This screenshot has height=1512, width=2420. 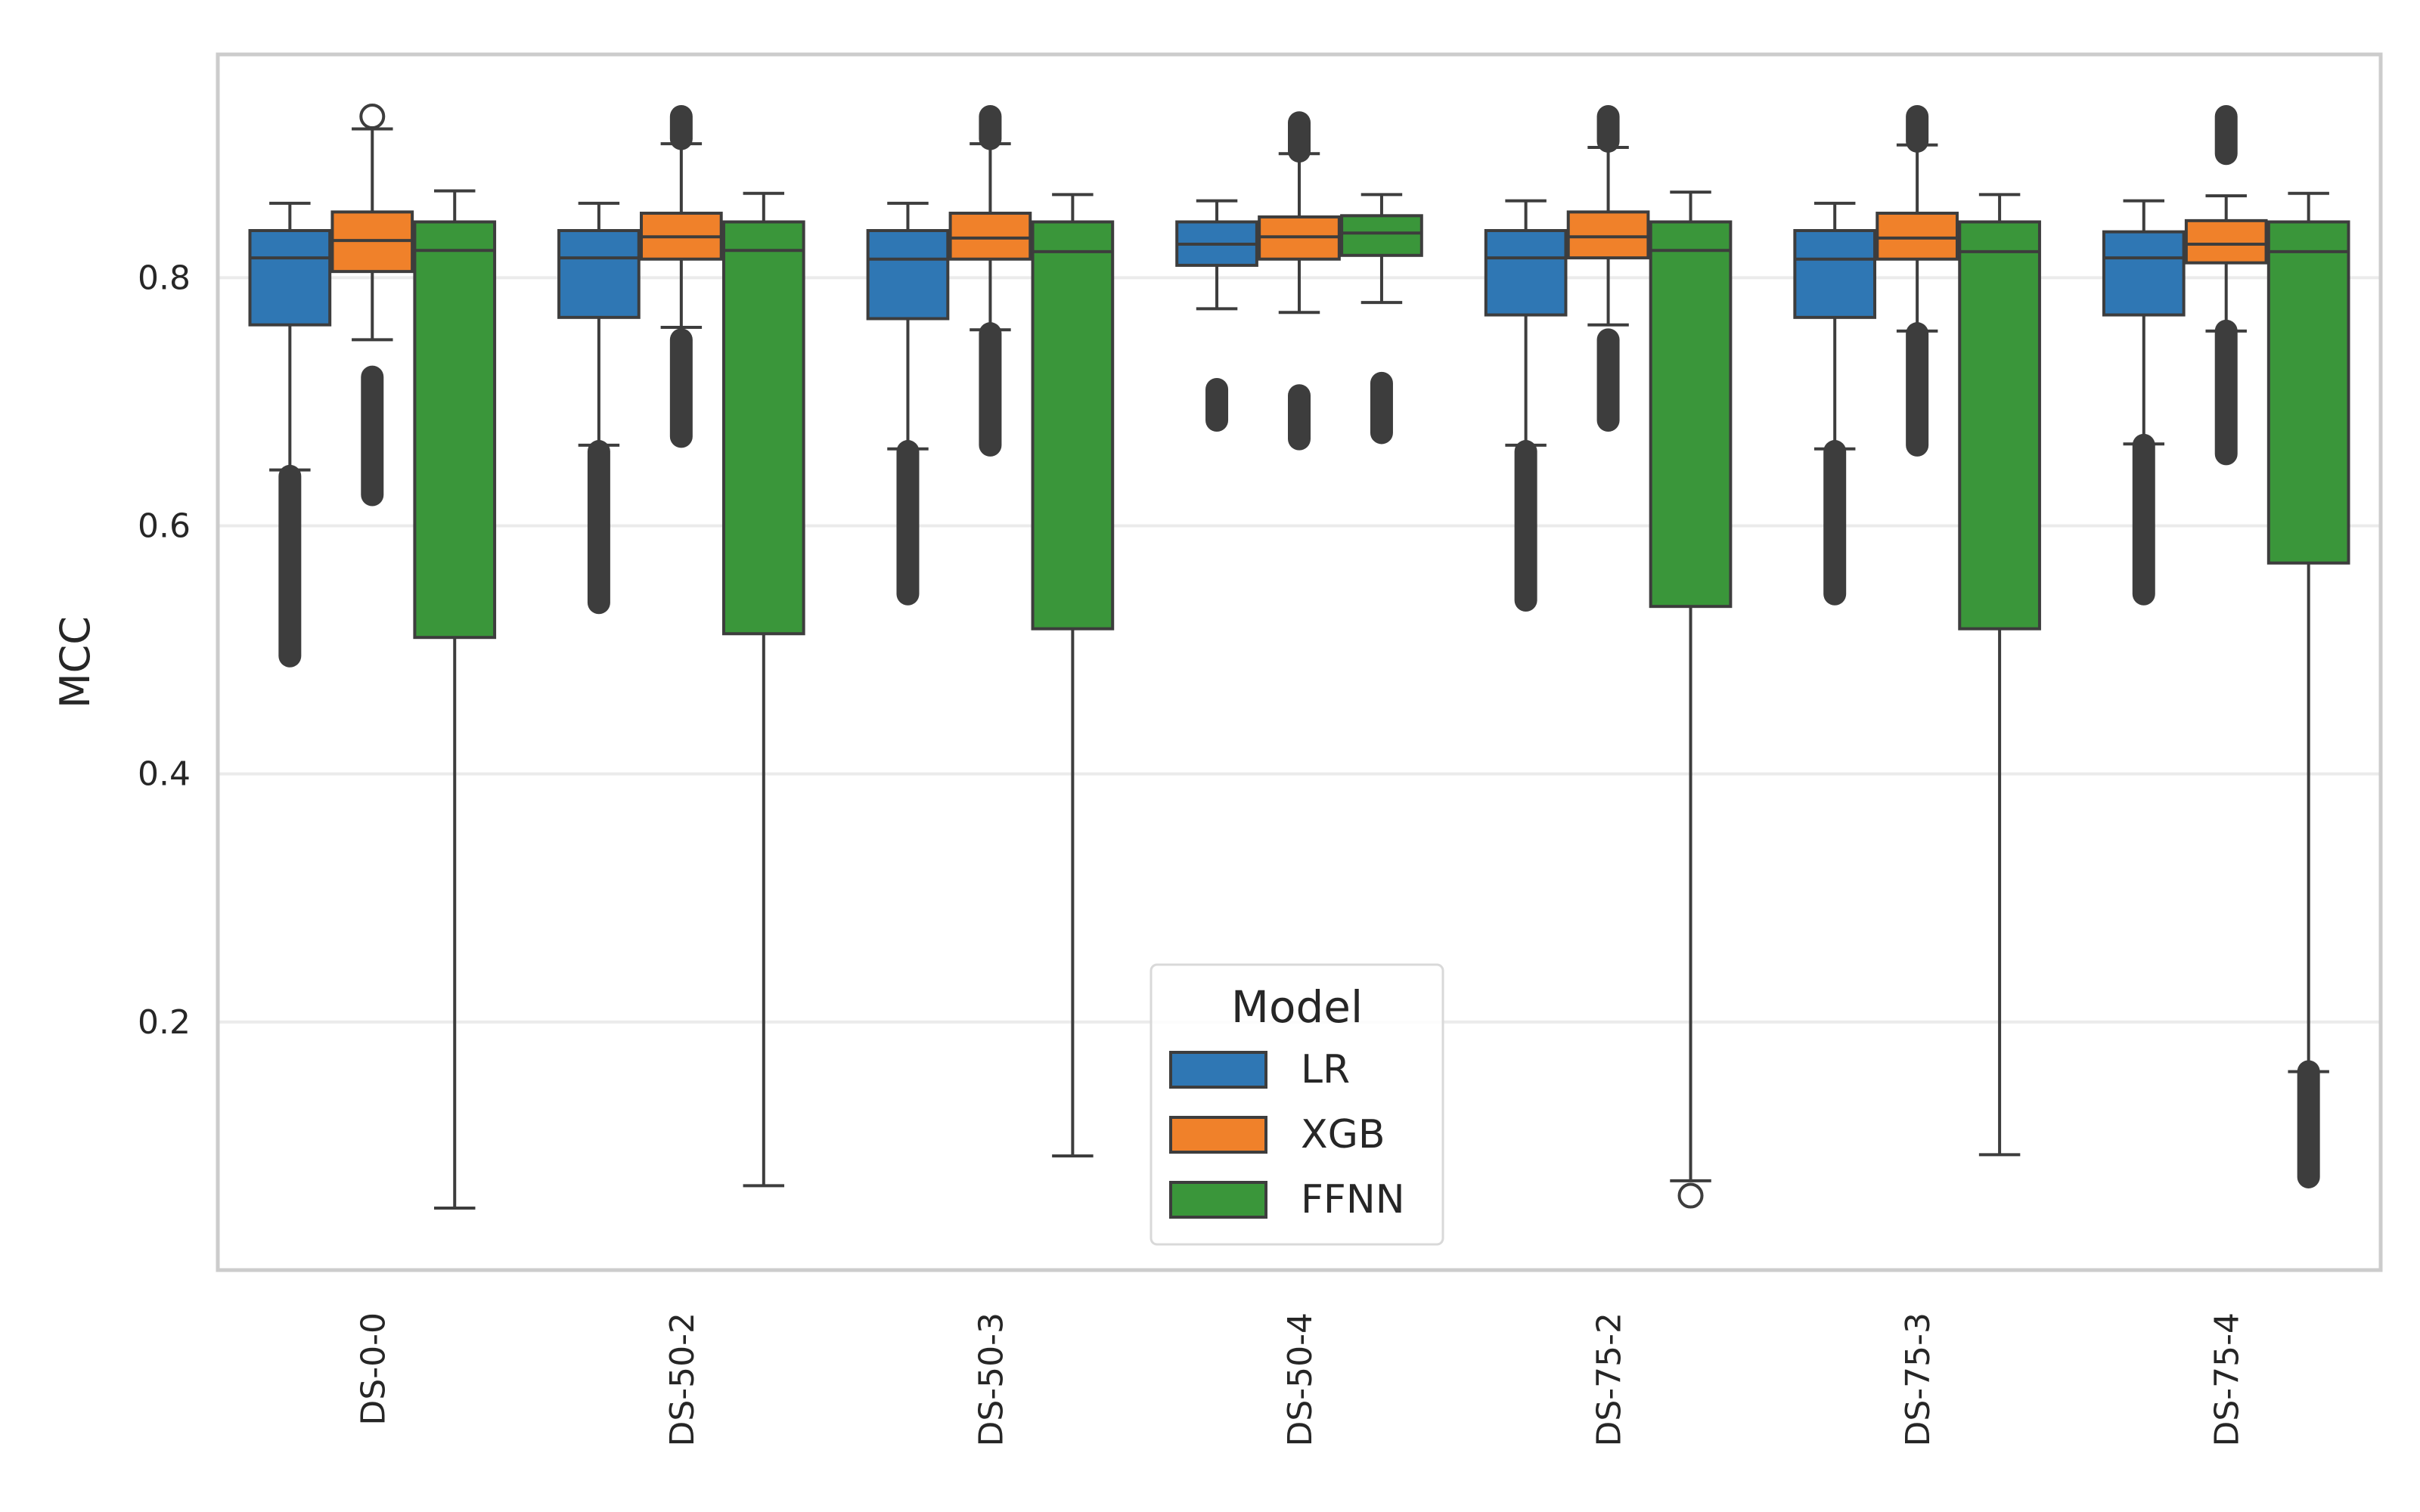 What do you see at coordinates (1343, 1135) in the screenshot?
I see `legend-label: XGB` at bounding box center [1343, 1135].